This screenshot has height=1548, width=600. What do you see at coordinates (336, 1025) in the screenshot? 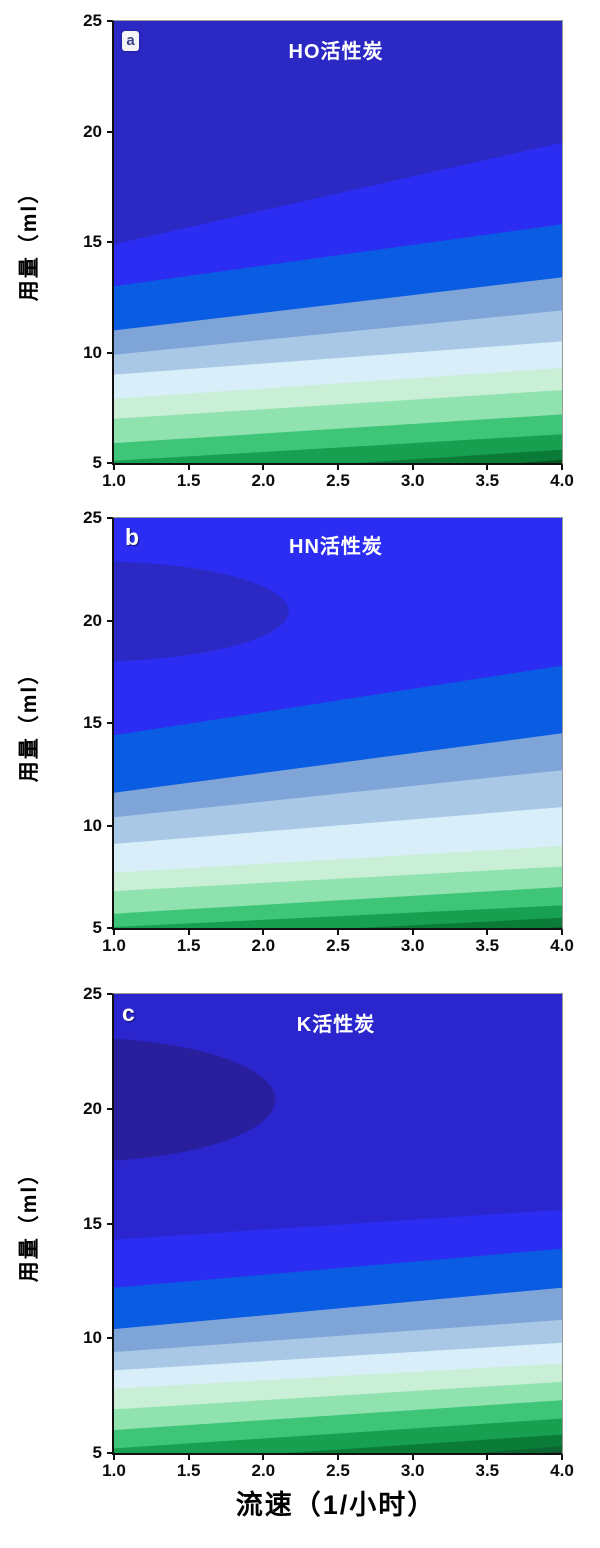
I see `panel-title: K活性炭` at bounding box center [336, 1025].